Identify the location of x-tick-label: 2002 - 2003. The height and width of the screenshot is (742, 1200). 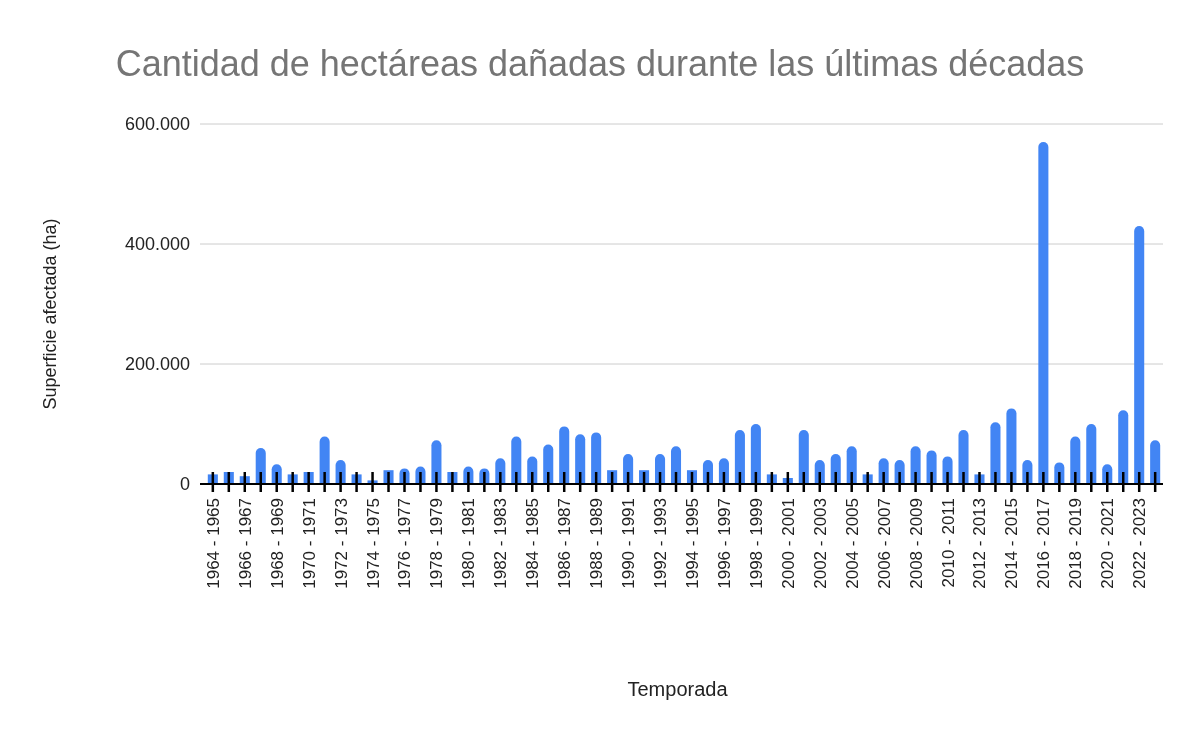
(820, 543).